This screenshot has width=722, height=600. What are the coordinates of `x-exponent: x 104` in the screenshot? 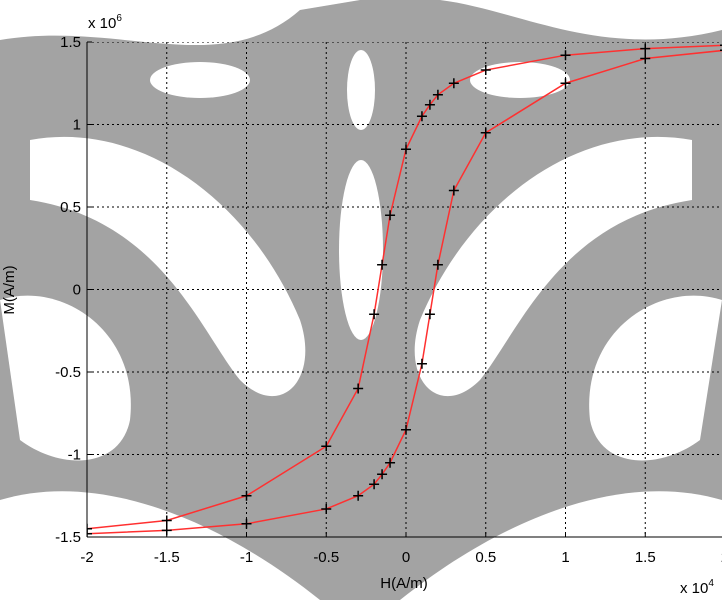 It's located at (697, 587).